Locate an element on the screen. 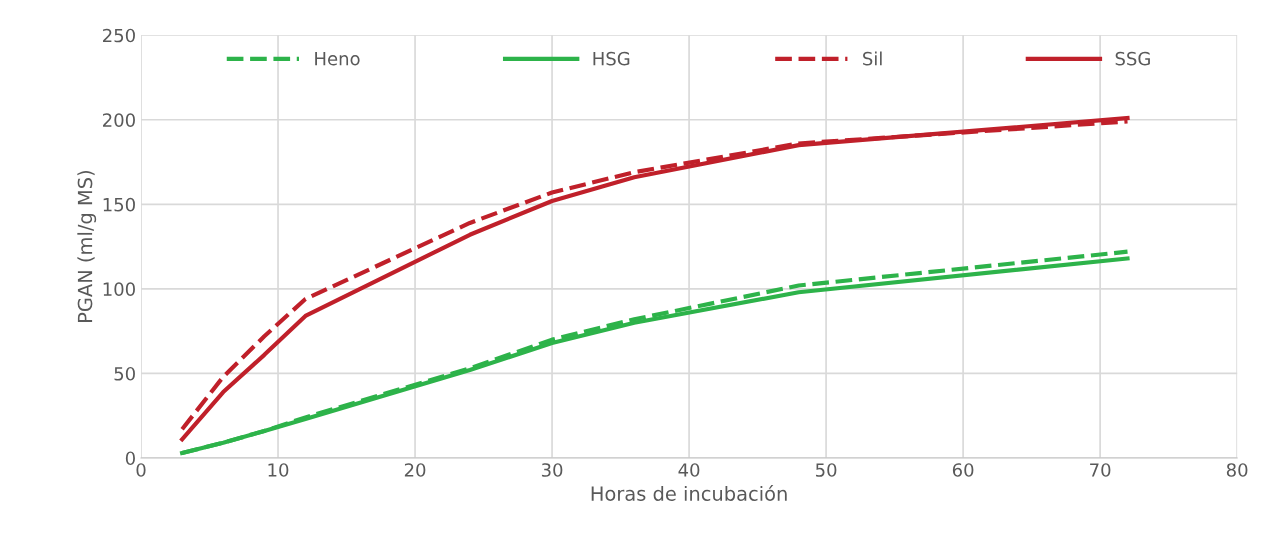 The width and height of the screenshot is (1282, 542). y-tick-label: 200 is located at coordinates (119, 120).